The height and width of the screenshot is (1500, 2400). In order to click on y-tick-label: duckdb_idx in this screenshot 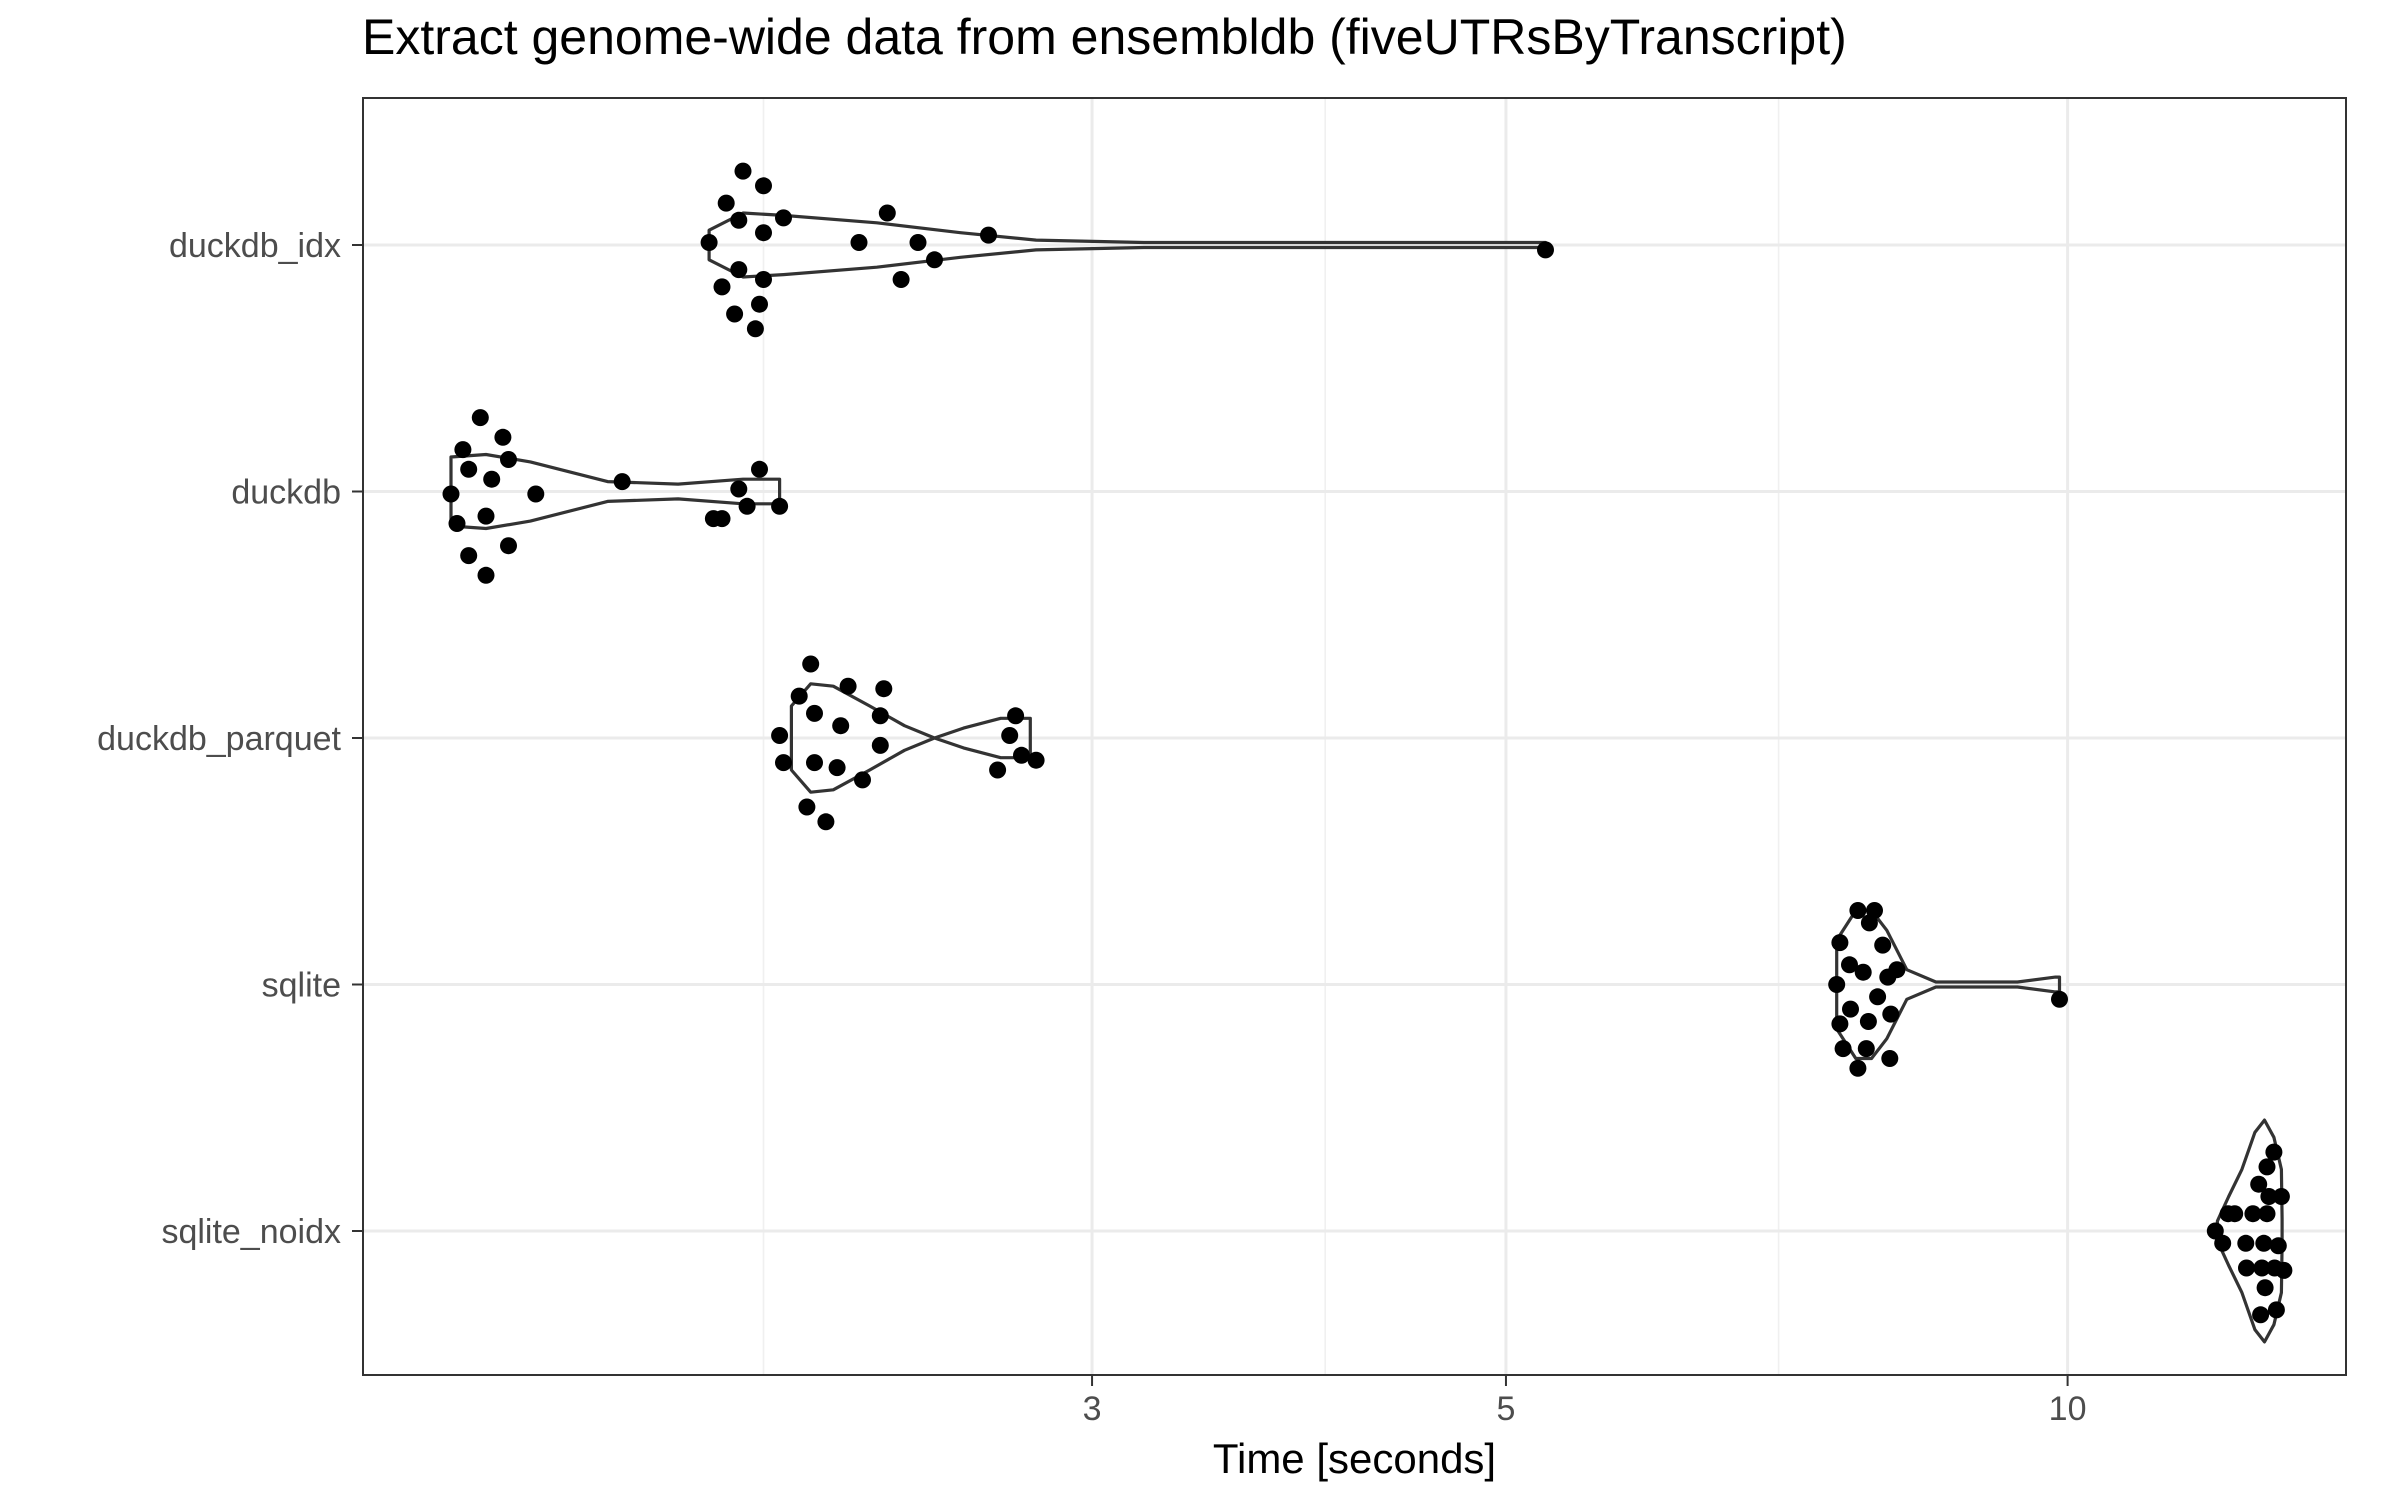, I will do `click(255, 246)`.